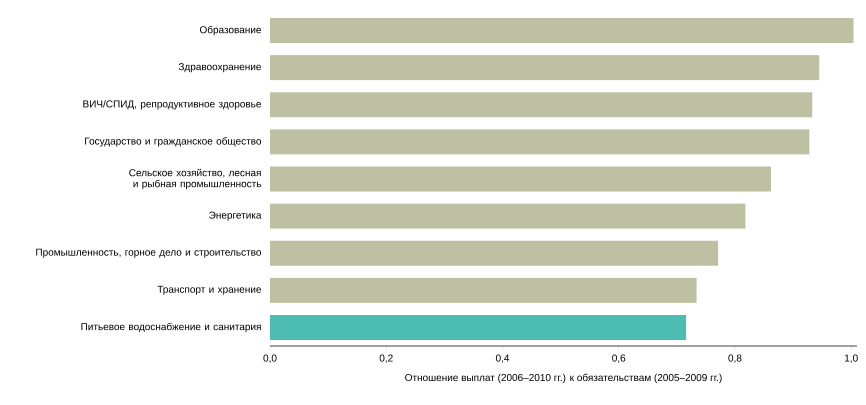 The image size is (866, 405). What do you see at coordinates (235, 216) in the screenshot?
I see `y-tick-label: Энергетика` at bounding box center [235, 216].